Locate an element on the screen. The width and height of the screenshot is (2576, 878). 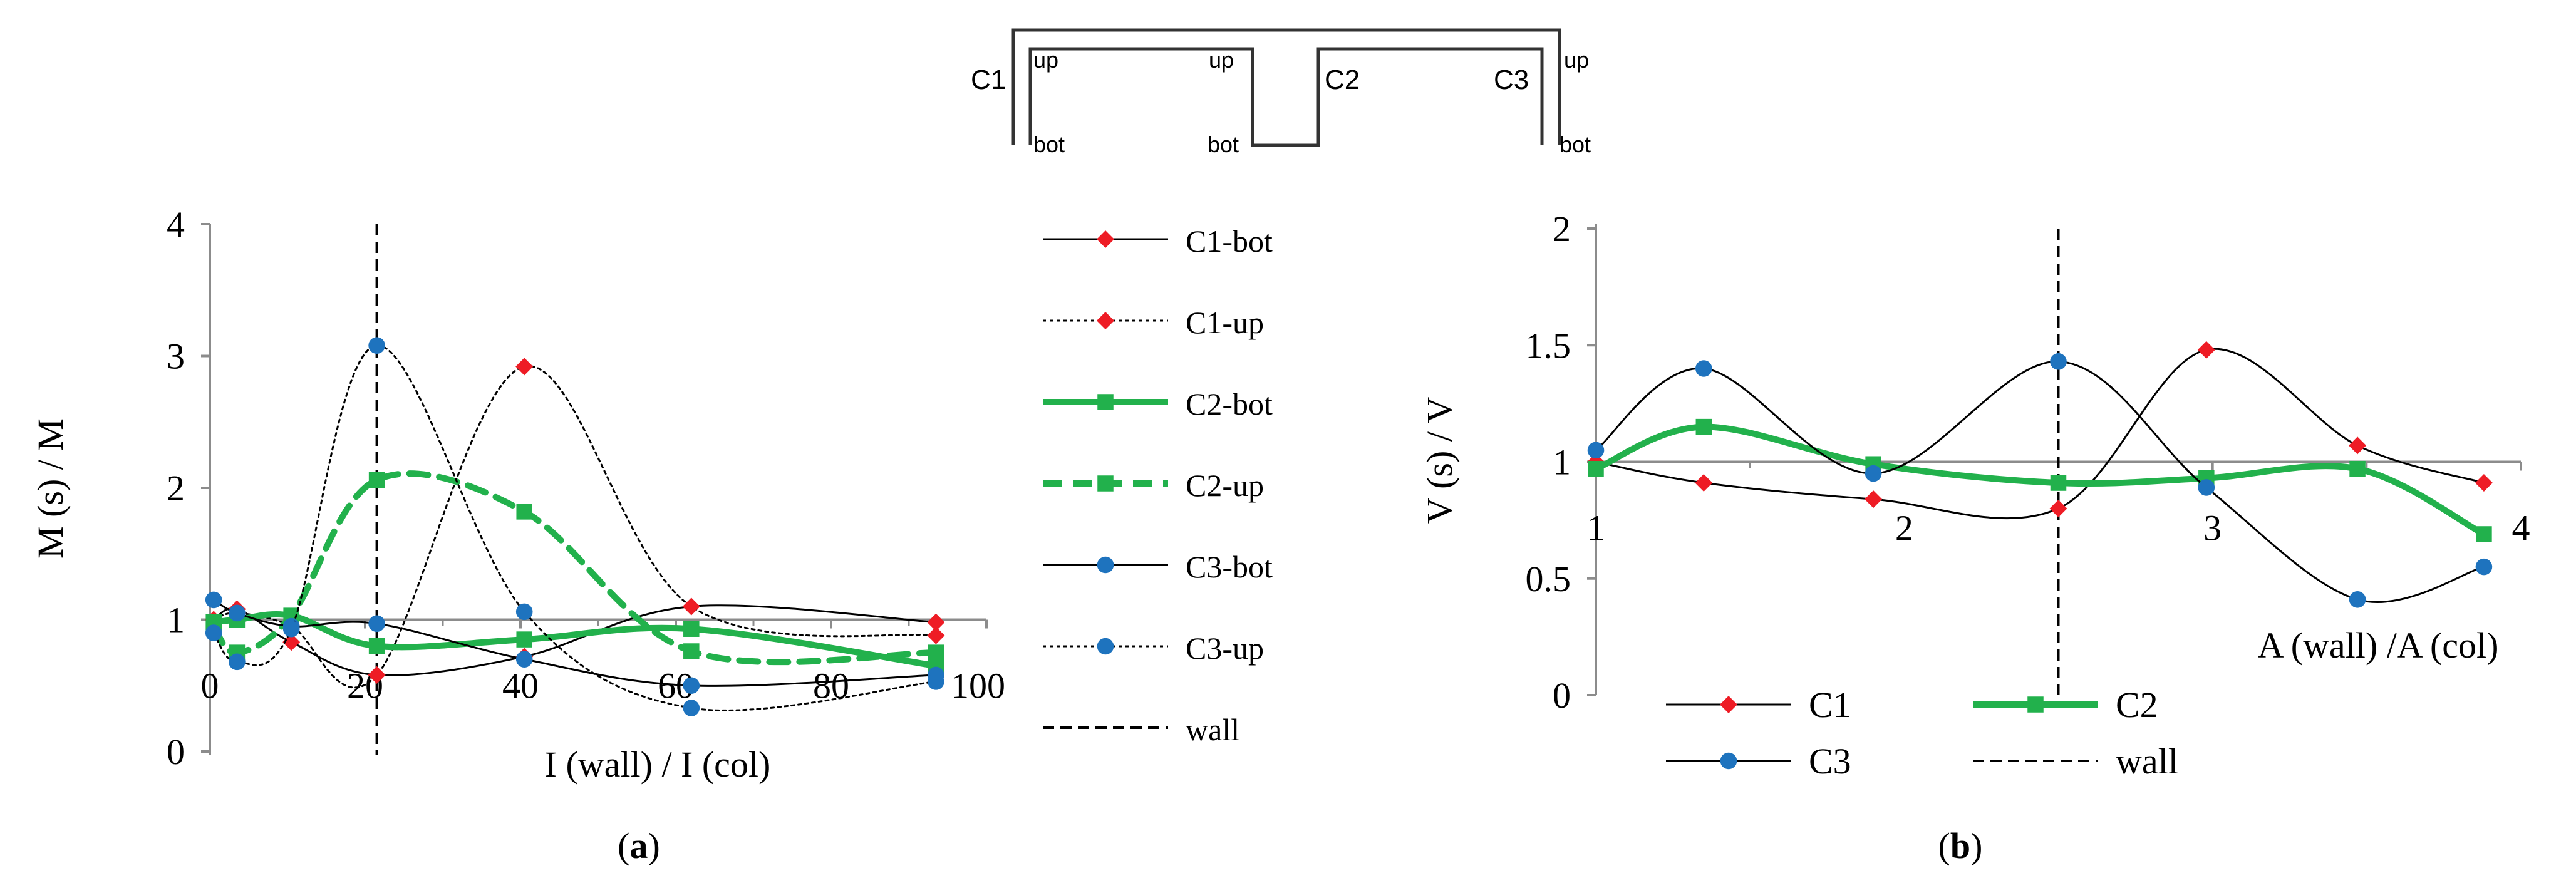
schematic-label-bot-c1: bot is located at coordinates (1049, 145).